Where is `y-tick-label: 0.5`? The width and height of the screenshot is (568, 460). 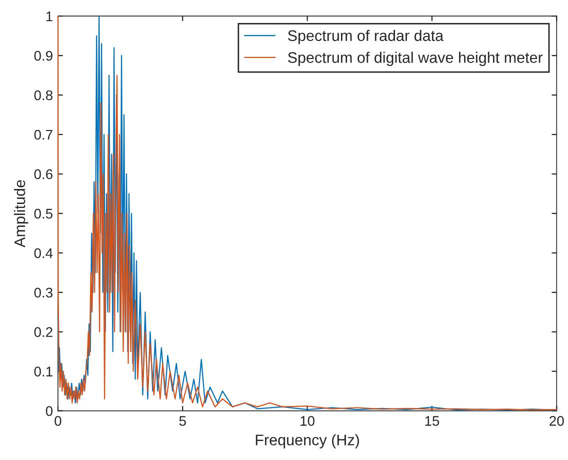
y-tick-label: 0.5 is located at coordinates (43, 213).